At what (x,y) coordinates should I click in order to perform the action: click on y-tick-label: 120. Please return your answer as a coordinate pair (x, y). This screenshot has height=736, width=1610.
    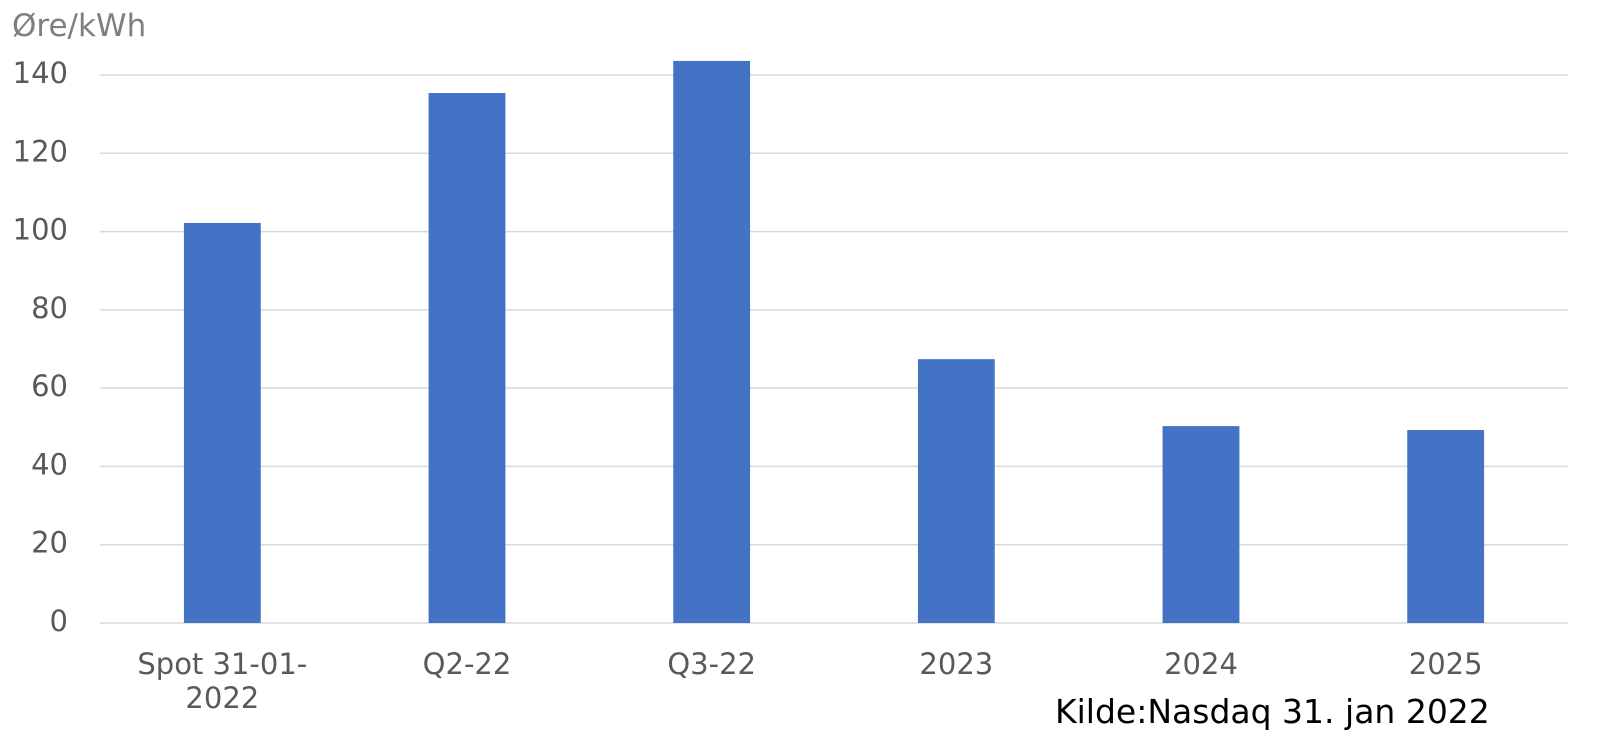
    Looking at the image, I should click on (40, 151).